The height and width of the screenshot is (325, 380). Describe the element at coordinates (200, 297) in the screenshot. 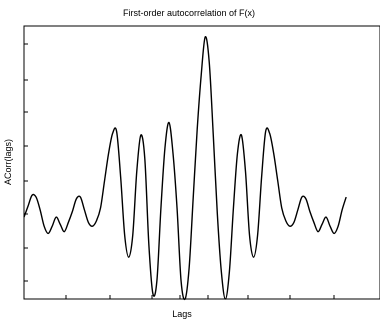

I see `x-axis-ticks` at that location.